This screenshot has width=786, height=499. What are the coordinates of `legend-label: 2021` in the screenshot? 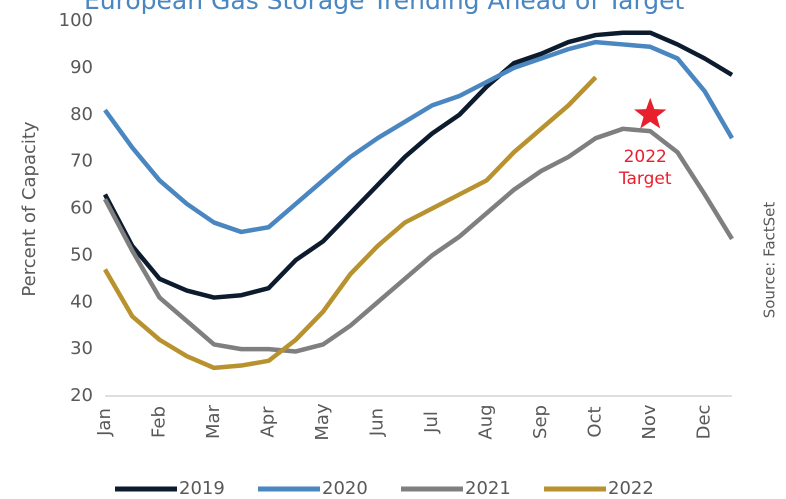 It's located at (488, 488).